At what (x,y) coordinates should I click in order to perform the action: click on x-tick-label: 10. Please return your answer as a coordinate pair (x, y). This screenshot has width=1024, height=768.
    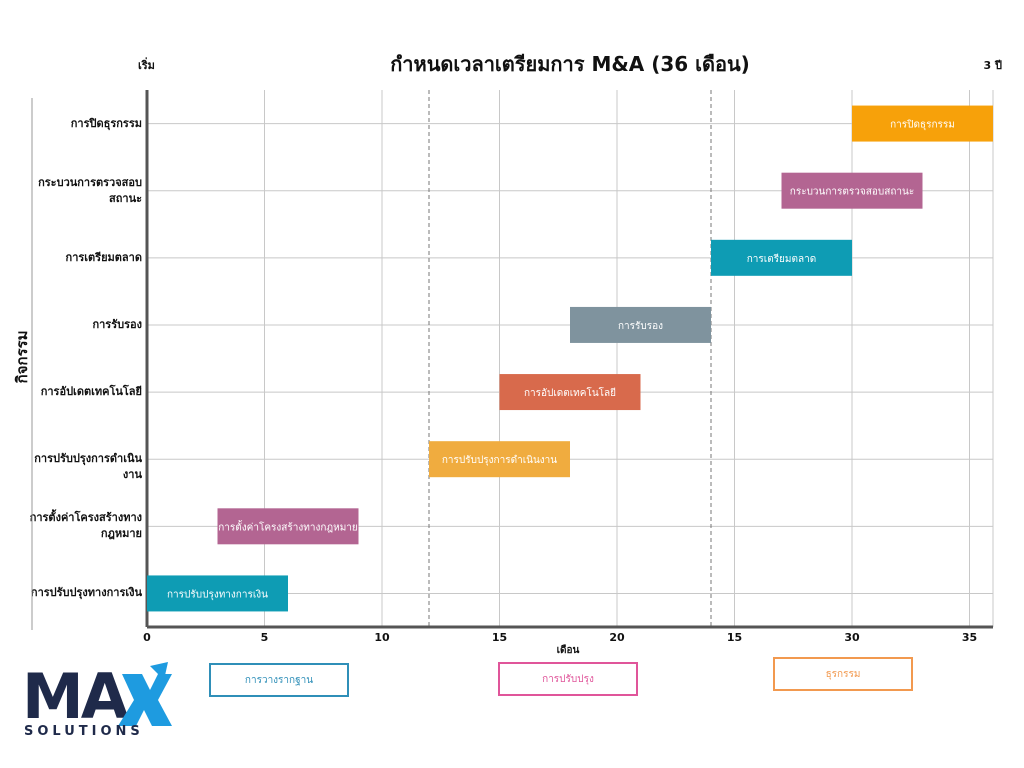
    Looking at the image, I should click on (382, 637).